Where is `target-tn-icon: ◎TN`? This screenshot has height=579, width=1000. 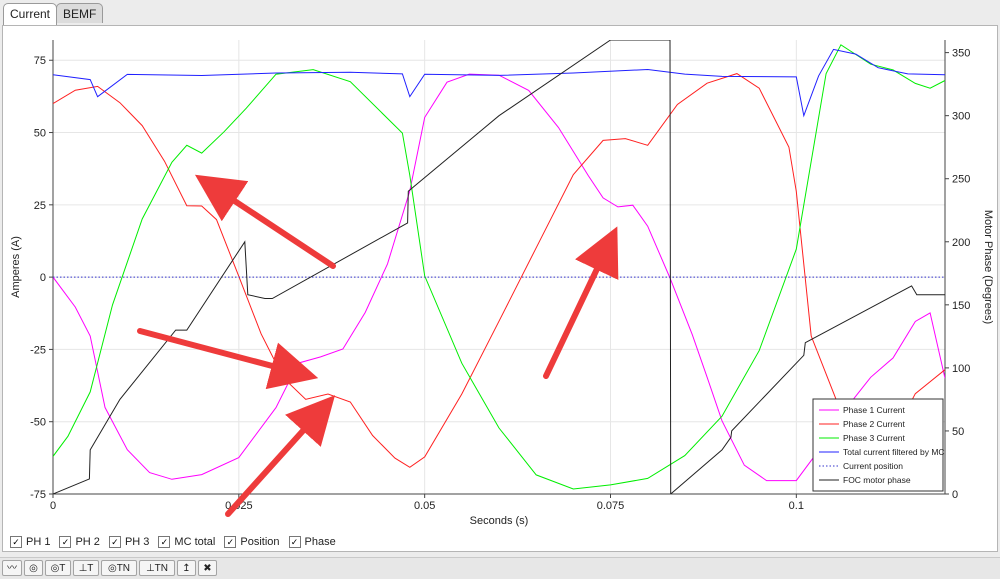 target-tn-icon: ◎TN is located at coordinates (119, 568).